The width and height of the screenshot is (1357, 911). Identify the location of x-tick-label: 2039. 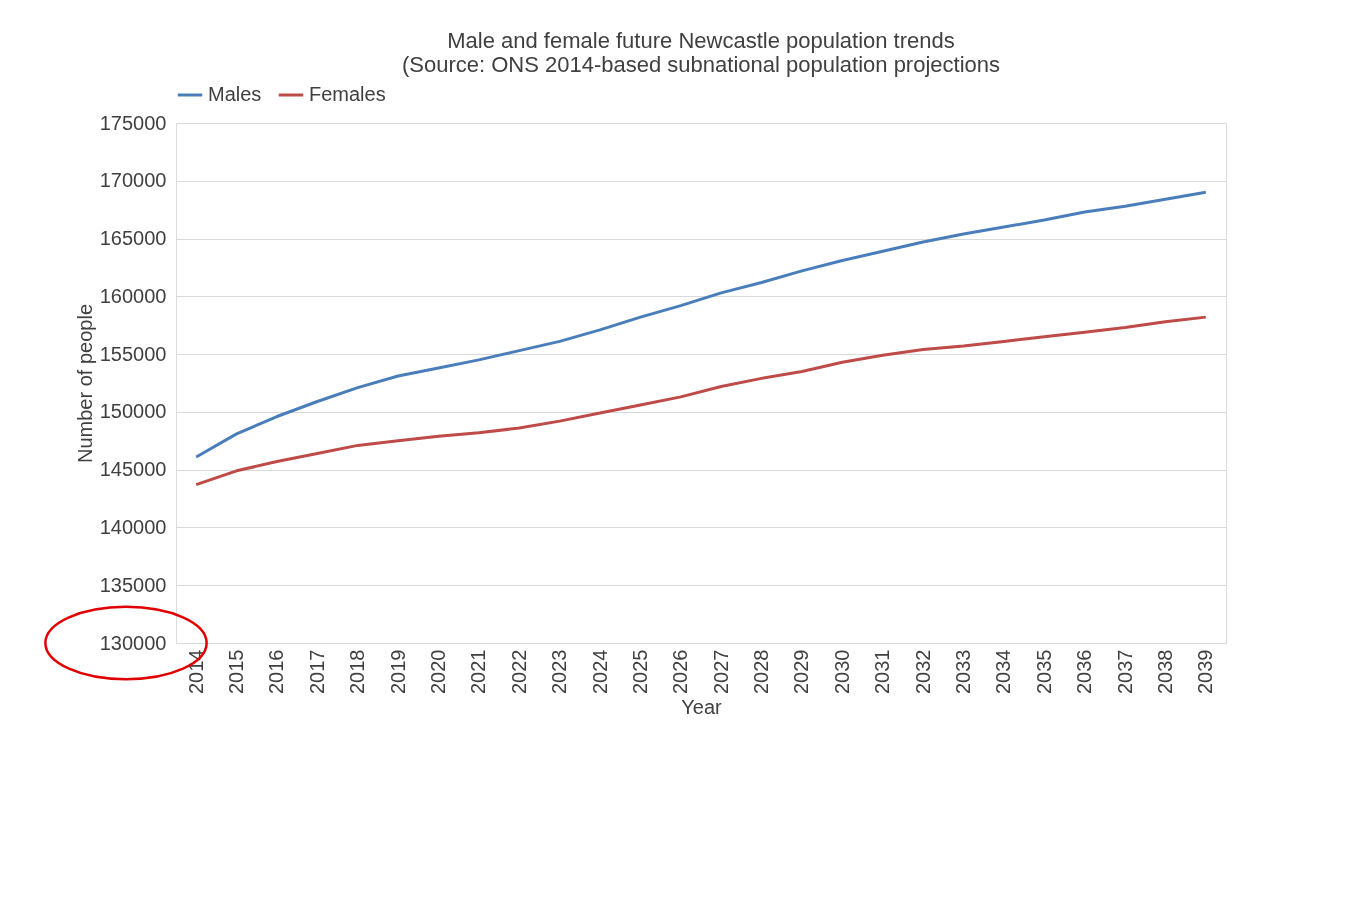
(1205, 671).